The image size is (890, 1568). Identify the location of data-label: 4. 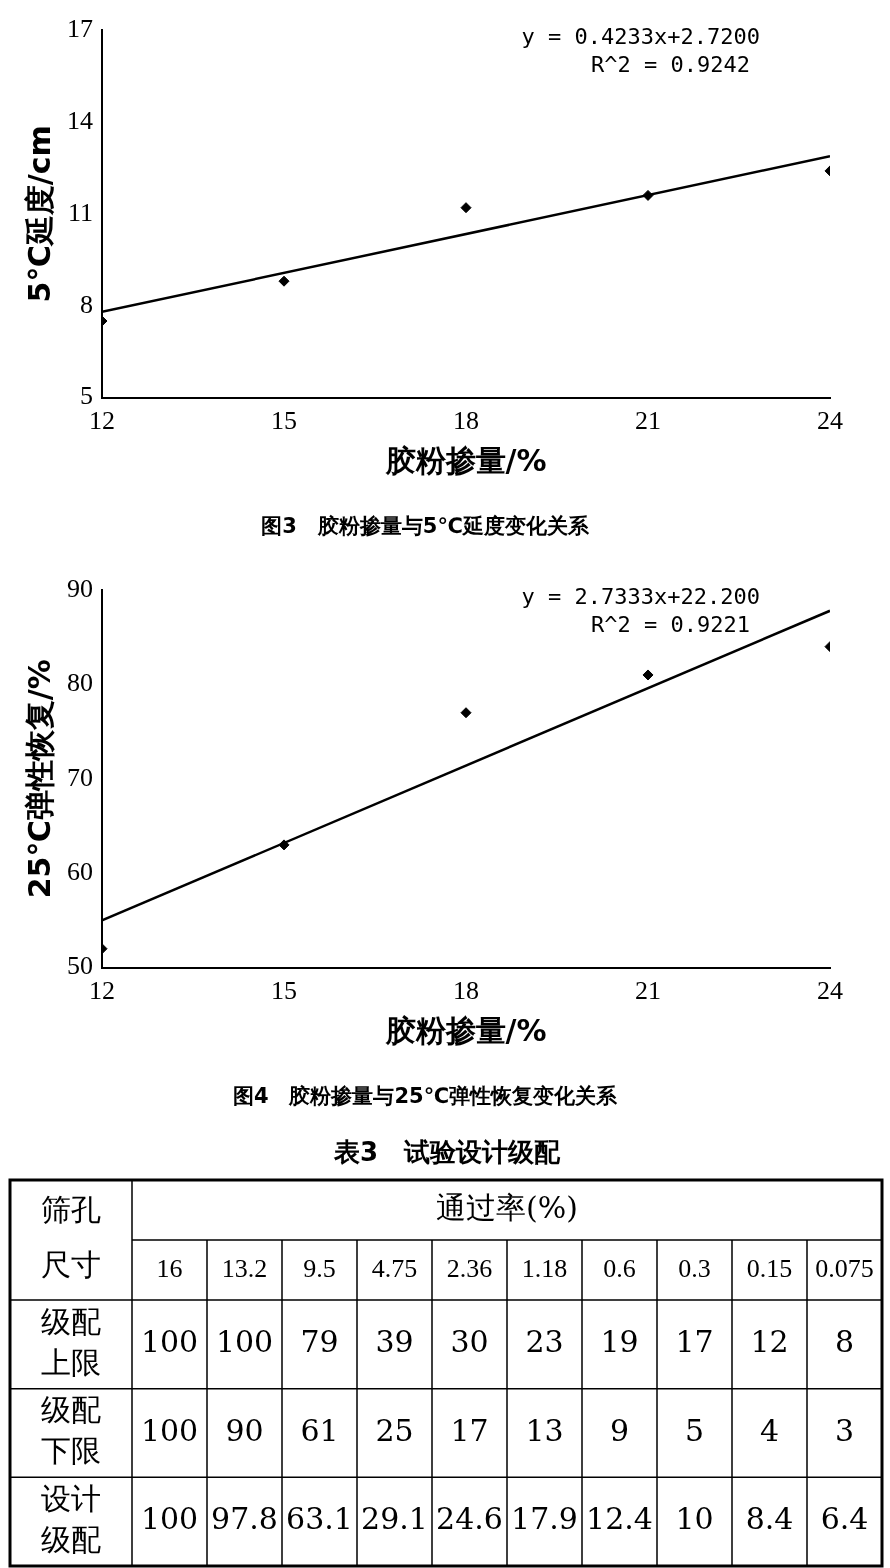
(769, 1430).